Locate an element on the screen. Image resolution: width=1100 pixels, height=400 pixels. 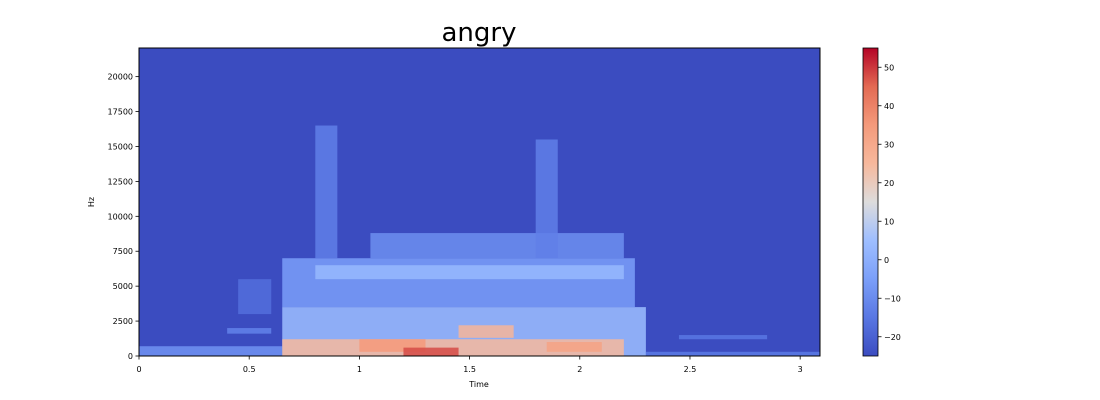
y-tick-label: 0 is located at coordinates (130, 356).